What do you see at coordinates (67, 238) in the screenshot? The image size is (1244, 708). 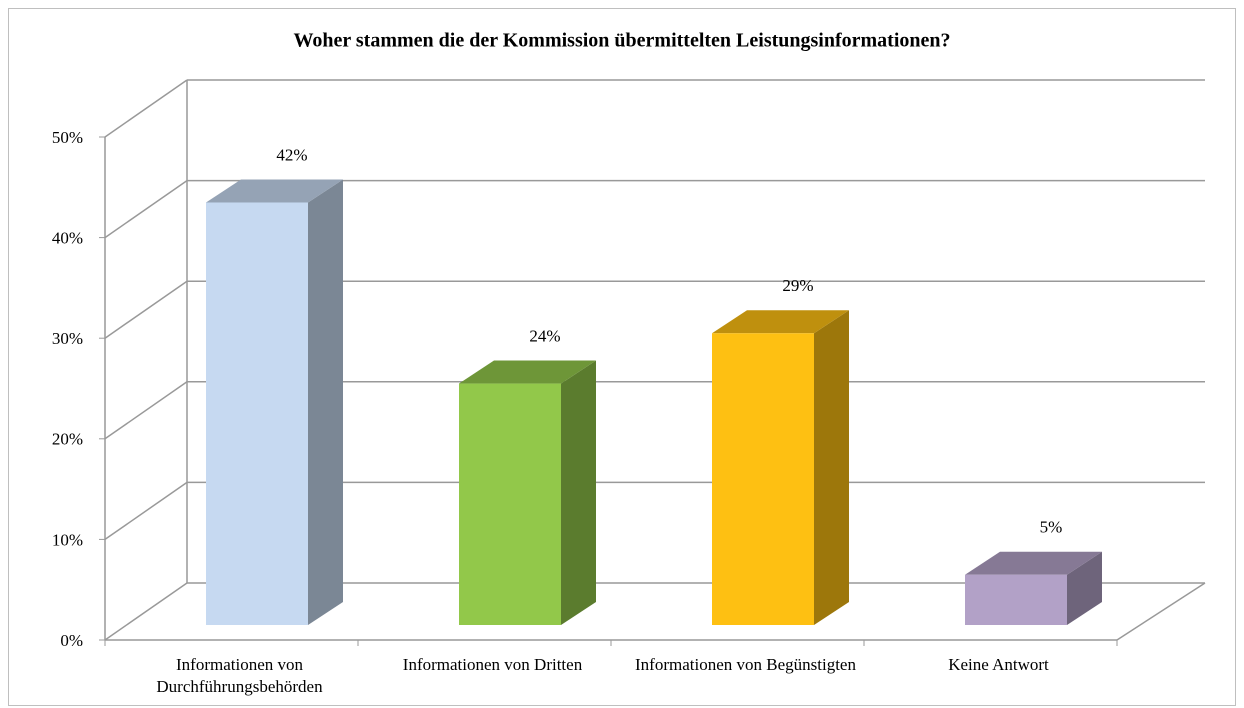 I see `y-tick-label: 40%` at bounding box center [67, 238].